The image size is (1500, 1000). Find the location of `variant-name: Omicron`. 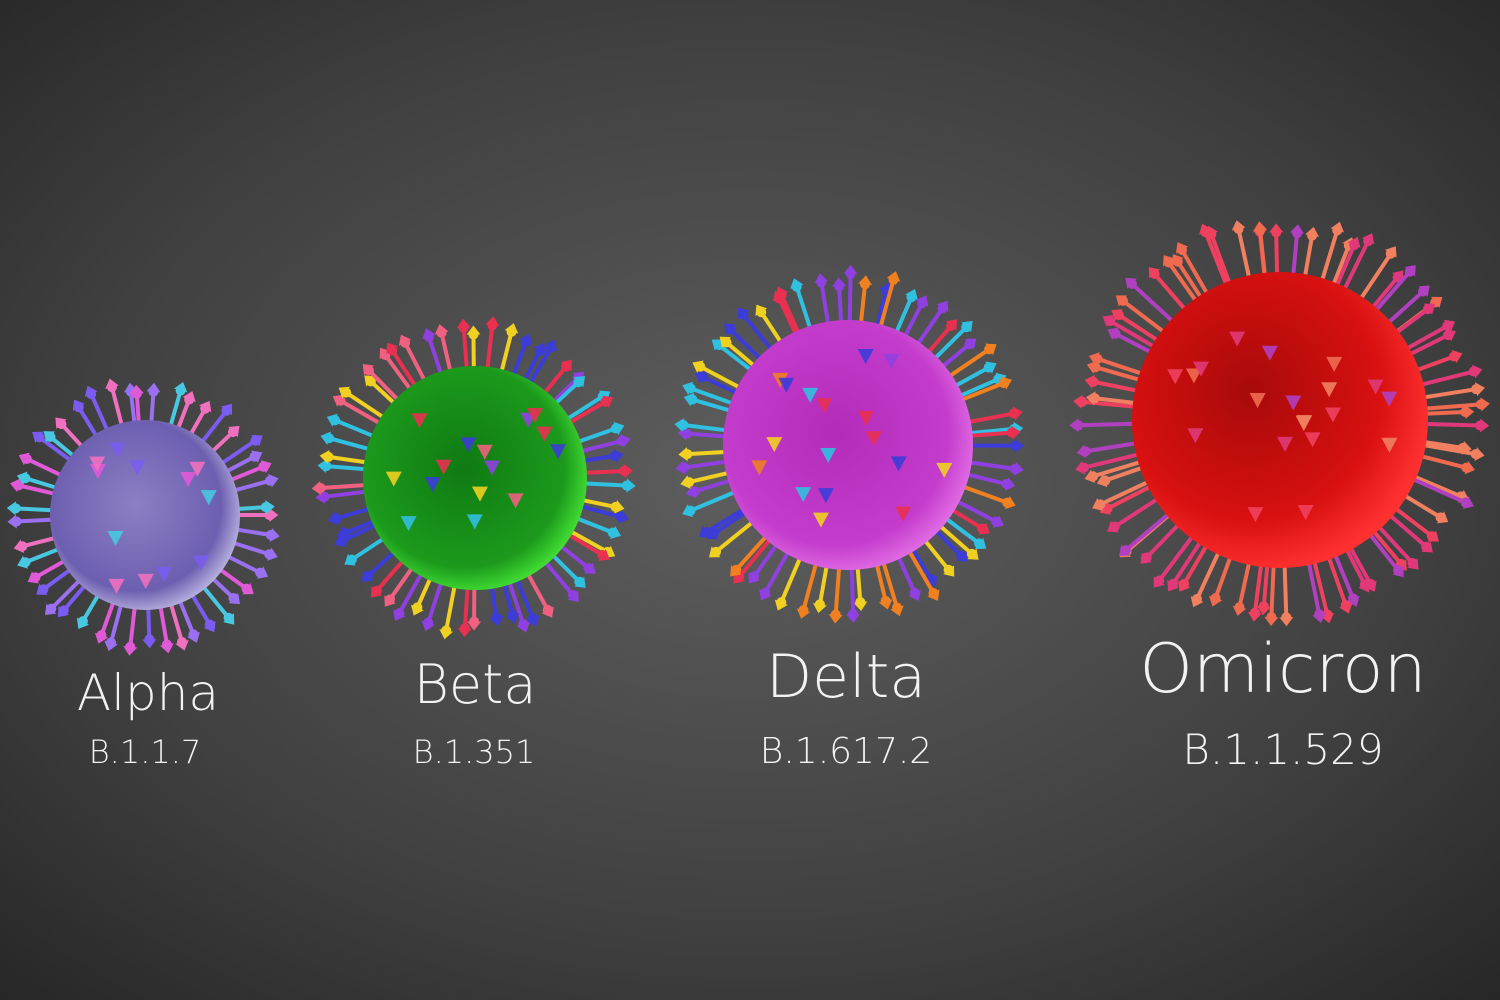

variant-name: Omicron is located at coordinates (1282, 669).